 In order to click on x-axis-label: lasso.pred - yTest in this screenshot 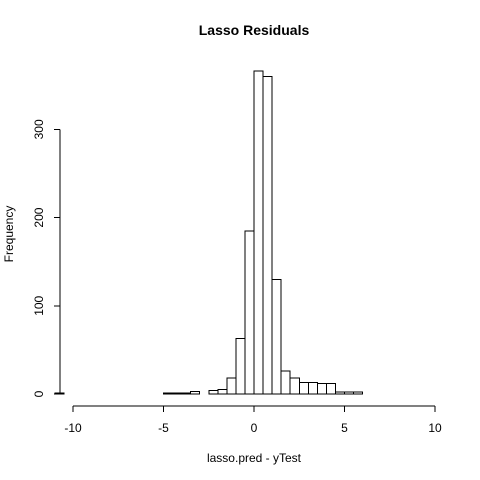, I will do `click(254, 458)`.